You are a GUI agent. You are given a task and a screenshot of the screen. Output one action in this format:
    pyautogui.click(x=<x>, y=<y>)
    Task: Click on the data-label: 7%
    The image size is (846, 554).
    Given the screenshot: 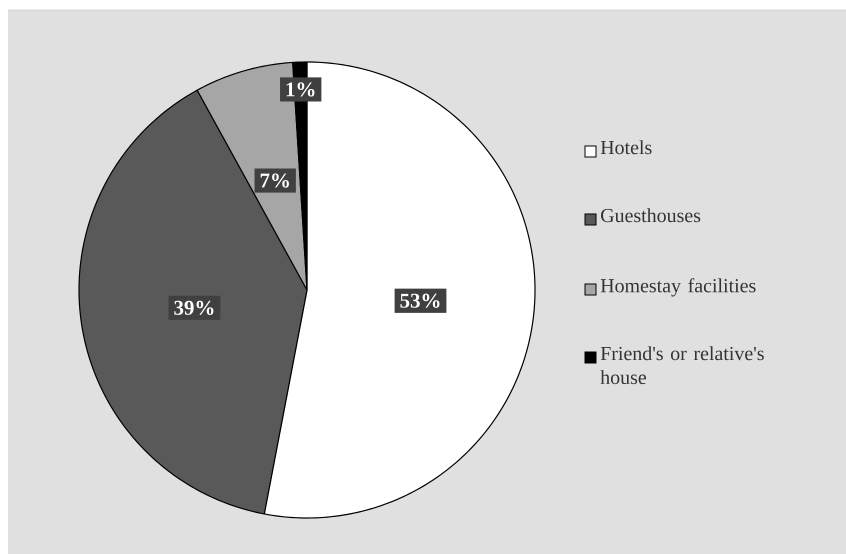 What is the action you would take?
    pyautogui.click(x=274, y=180)
    